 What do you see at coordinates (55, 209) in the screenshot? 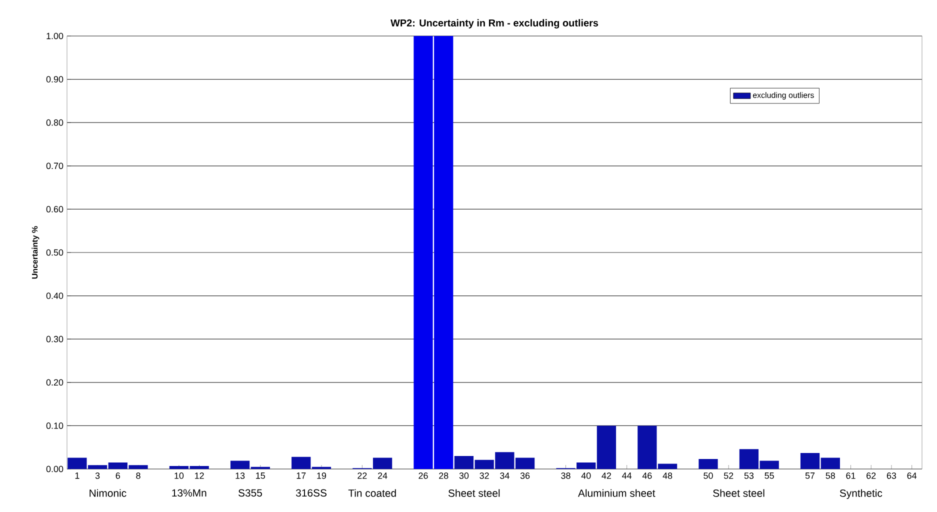
I see `y-tick-label: 0.60` at bounding box center [55, 209].